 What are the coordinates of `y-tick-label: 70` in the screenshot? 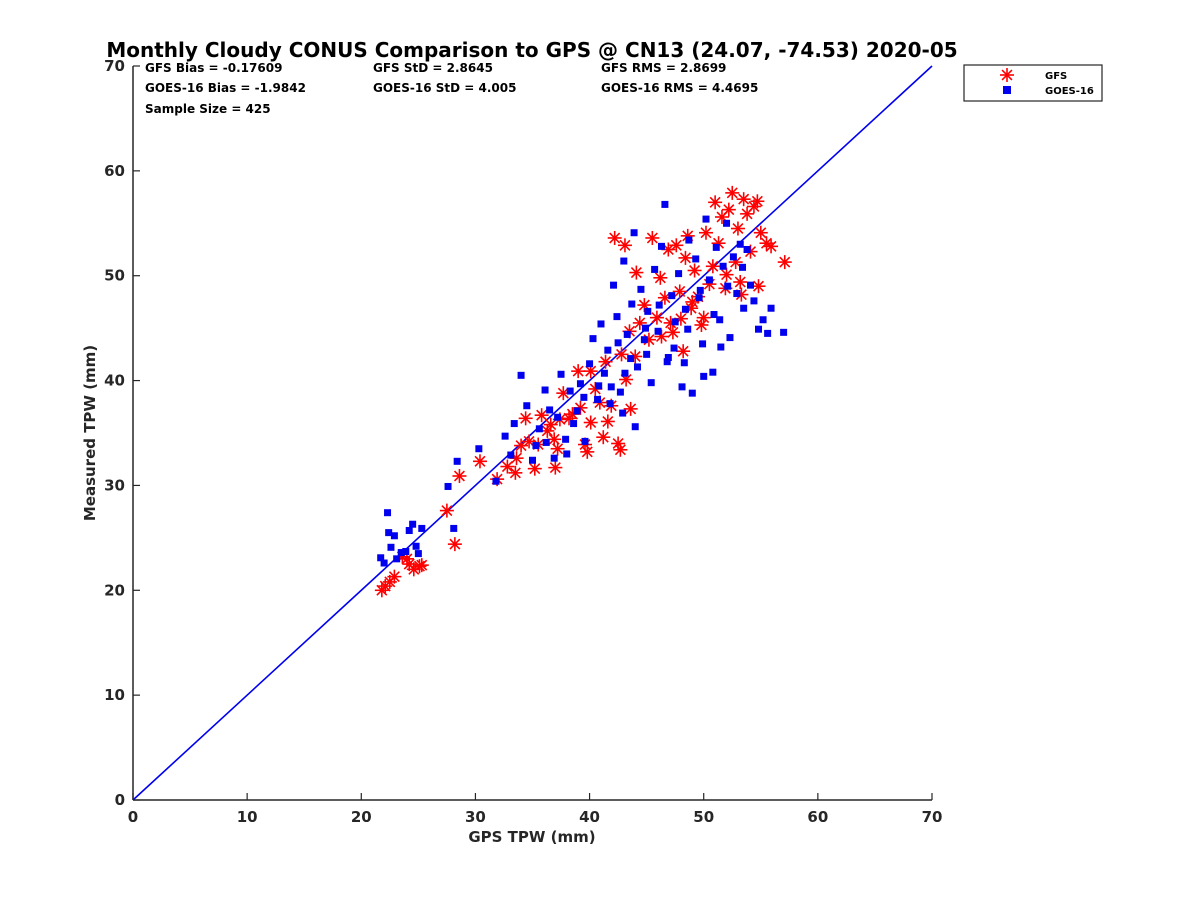 It's located at (114, 66).